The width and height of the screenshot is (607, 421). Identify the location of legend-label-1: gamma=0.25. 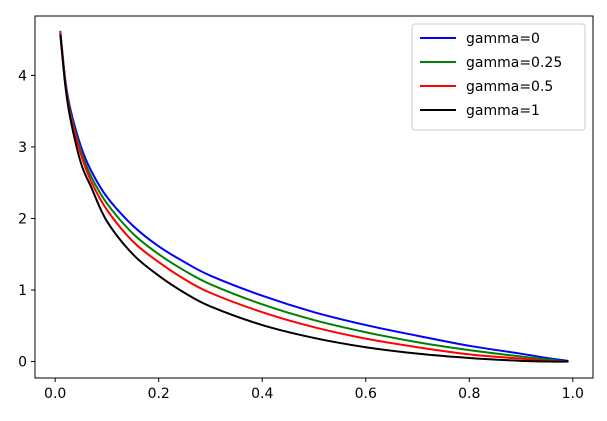
(514, 63).